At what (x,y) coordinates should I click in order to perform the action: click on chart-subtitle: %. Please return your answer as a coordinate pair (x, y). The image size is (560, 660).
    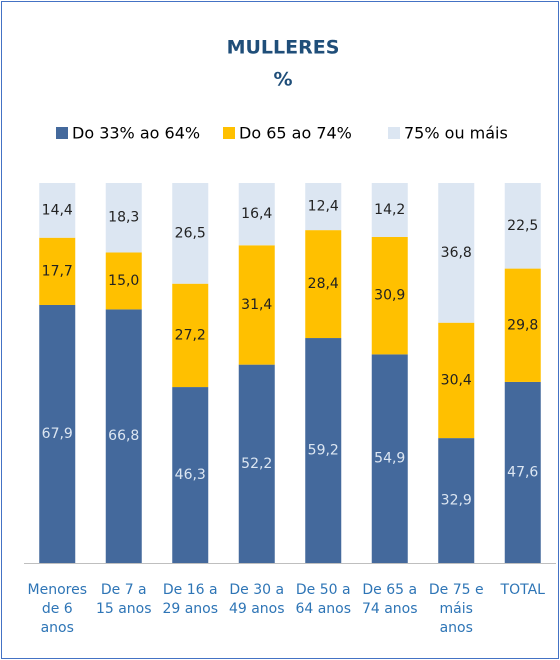
    Looking at the image, I should click on (282, 80).